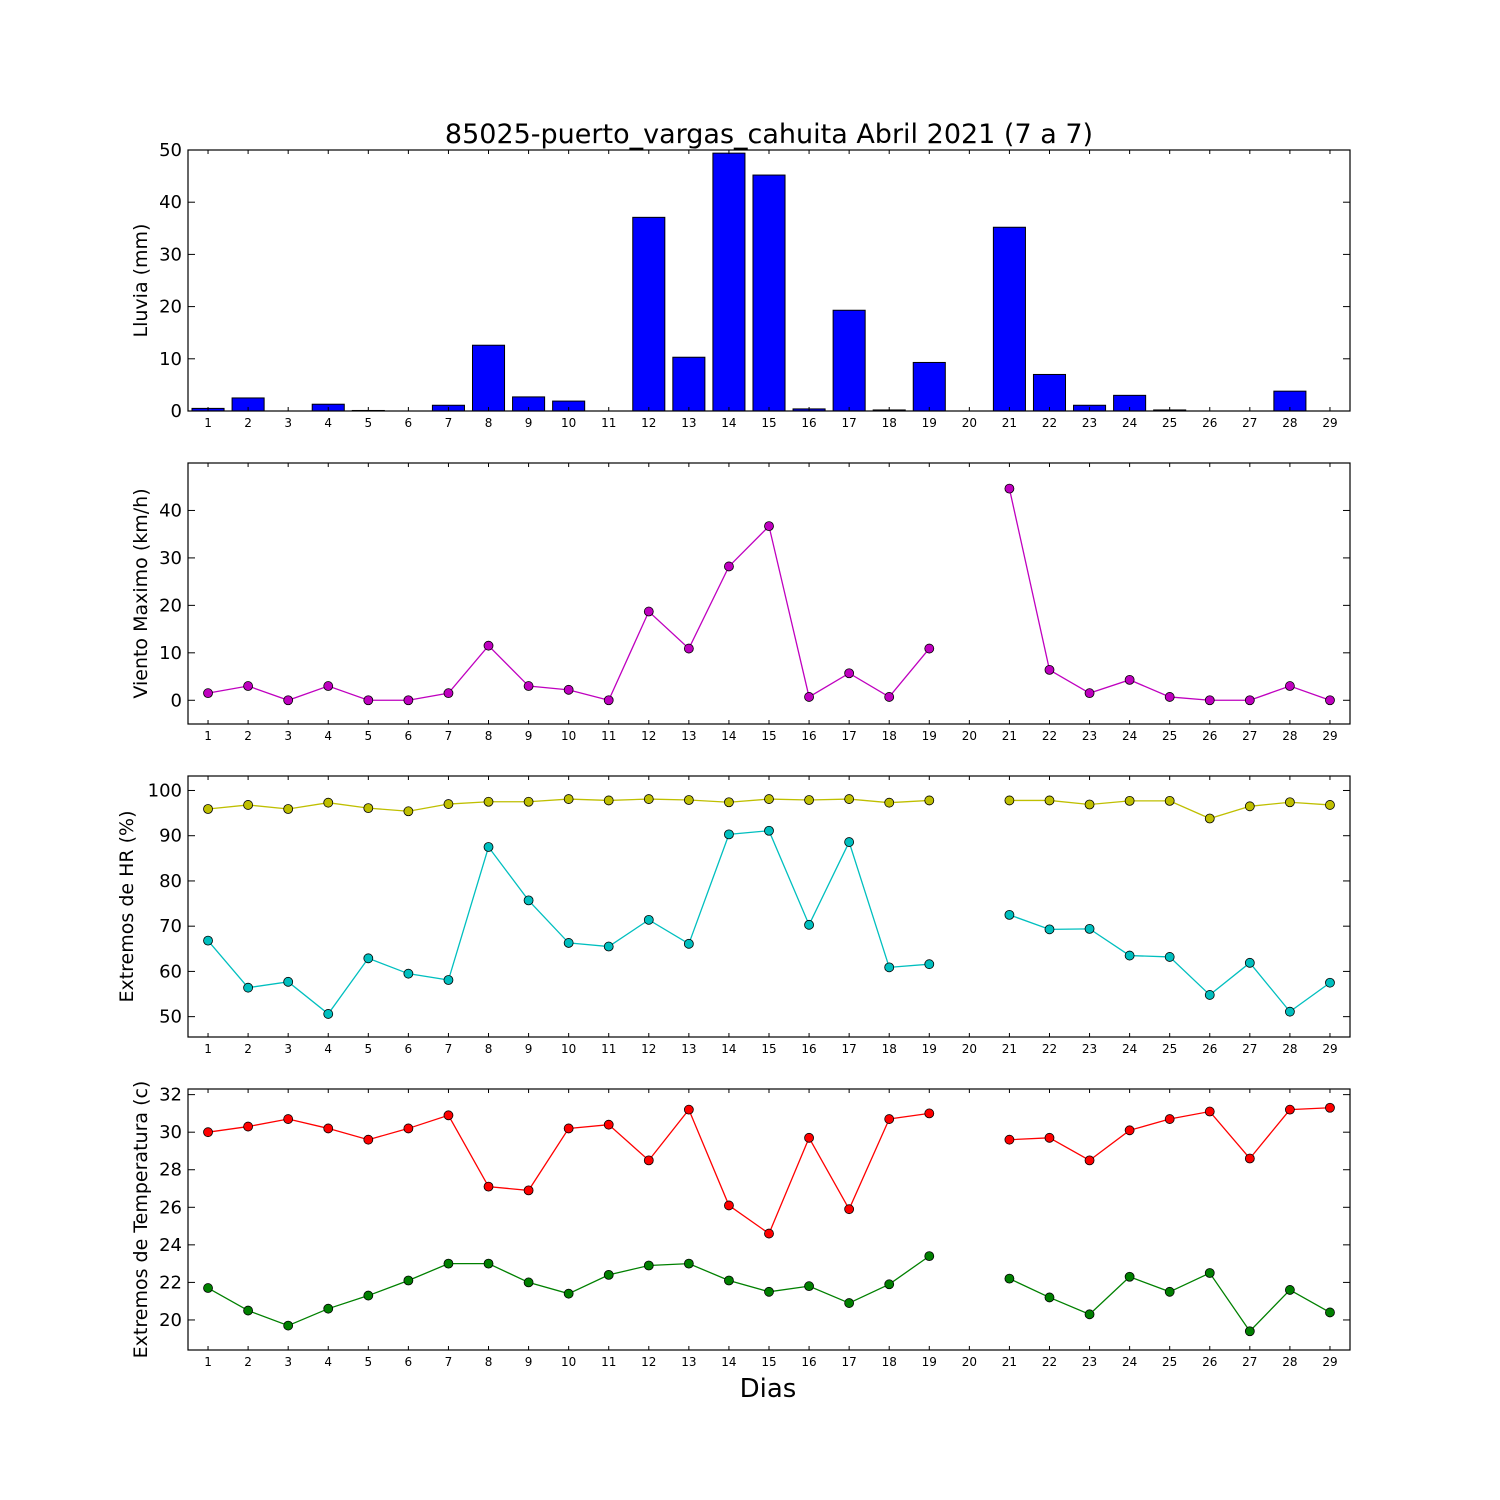 The height and width of the screenshot is (1500, 1500). What do you see at coordinates (848, 1362) in the screenshot?
I see `x-tick-label: 17` at bounding box center [848, 1362].